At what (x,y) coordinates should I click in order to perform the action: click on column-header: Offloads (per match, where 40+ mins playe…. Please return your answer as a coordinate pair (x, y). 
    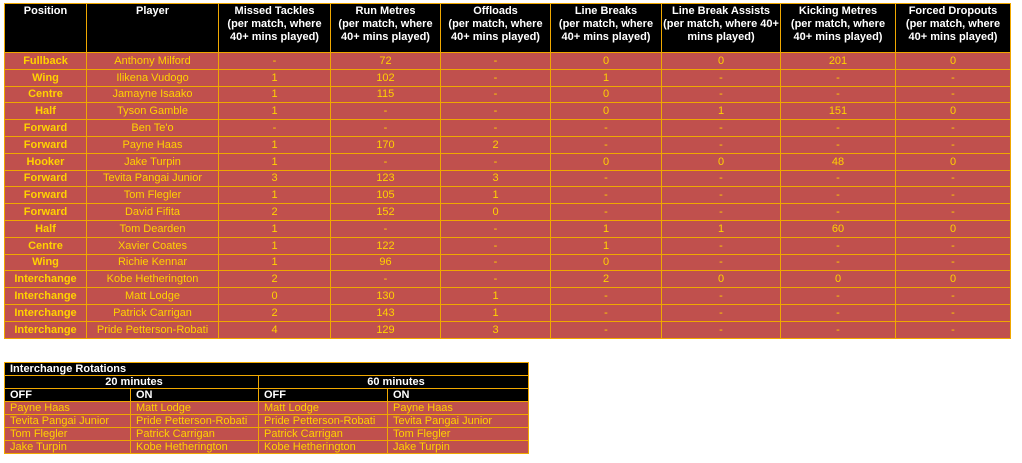
    Looking at the image, I should click on (495, 28).